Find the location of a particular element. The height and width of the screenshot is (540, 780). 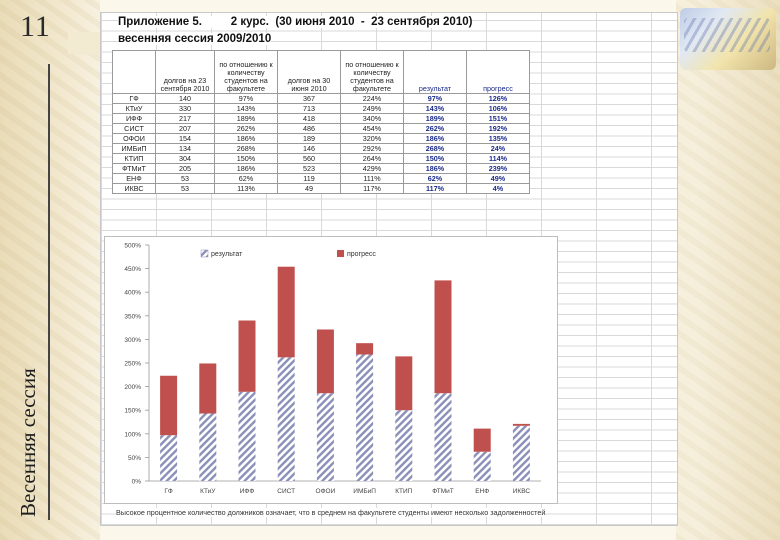

table-cell-pct-sep: 143% is located at coordinates (246, 108).